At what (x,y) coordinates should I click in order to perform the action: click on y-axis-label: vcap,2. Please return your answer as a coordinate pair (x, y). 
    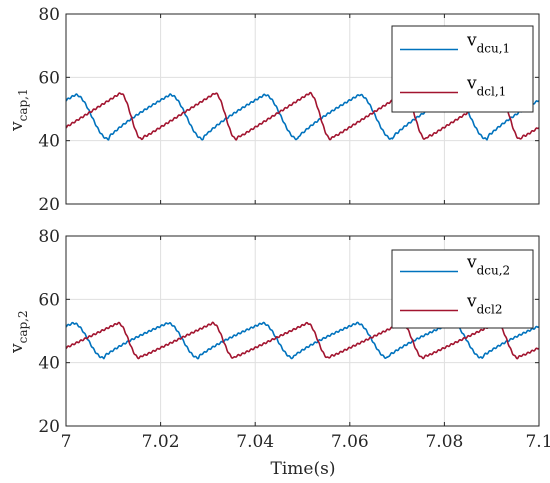
    Looking at the image, I should click on (18, 332).